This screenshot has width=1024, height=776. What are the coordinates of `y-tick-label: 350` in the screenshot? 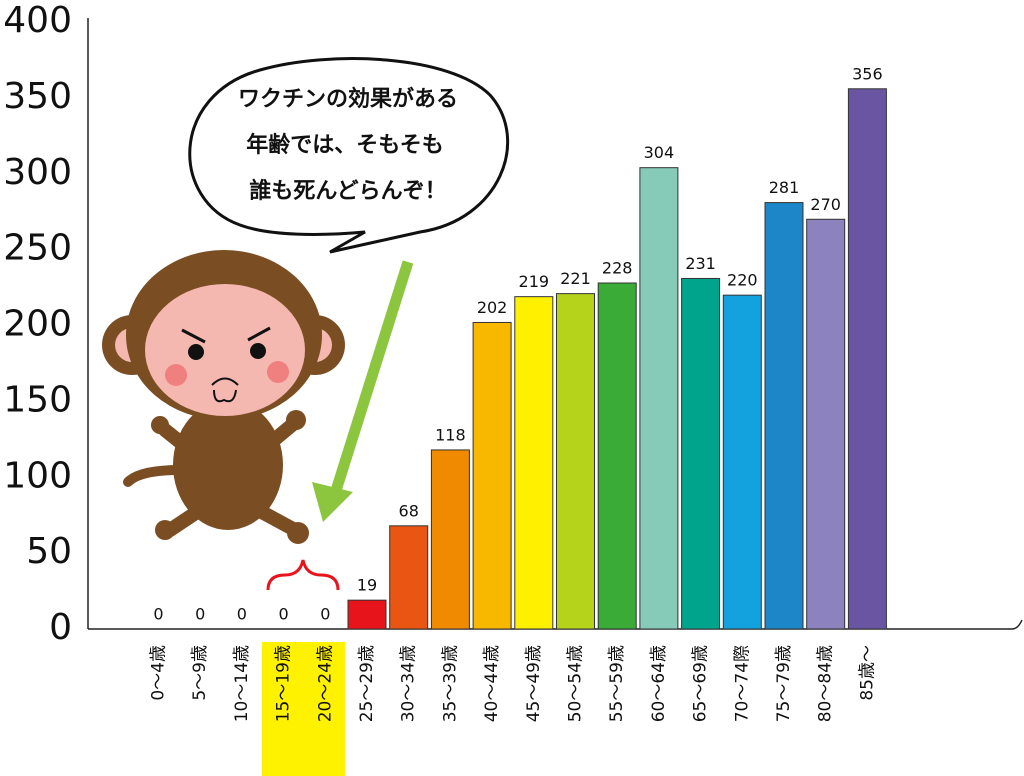 It's located at (37, 96).